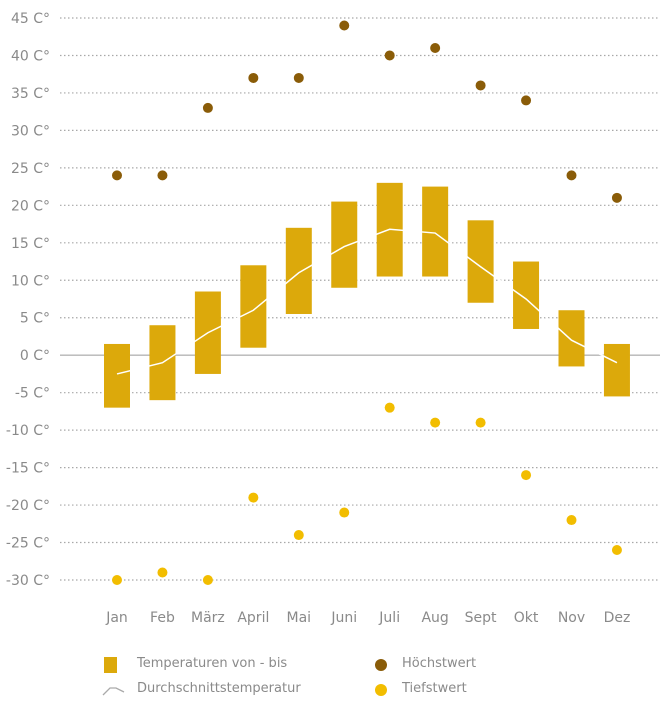 The width and height of the screenshot is (661, 705). What do you see at coordinates (162, 618) in the screenshot?
I see `x-tick-label: Feb` at bounding box center [162, 618].